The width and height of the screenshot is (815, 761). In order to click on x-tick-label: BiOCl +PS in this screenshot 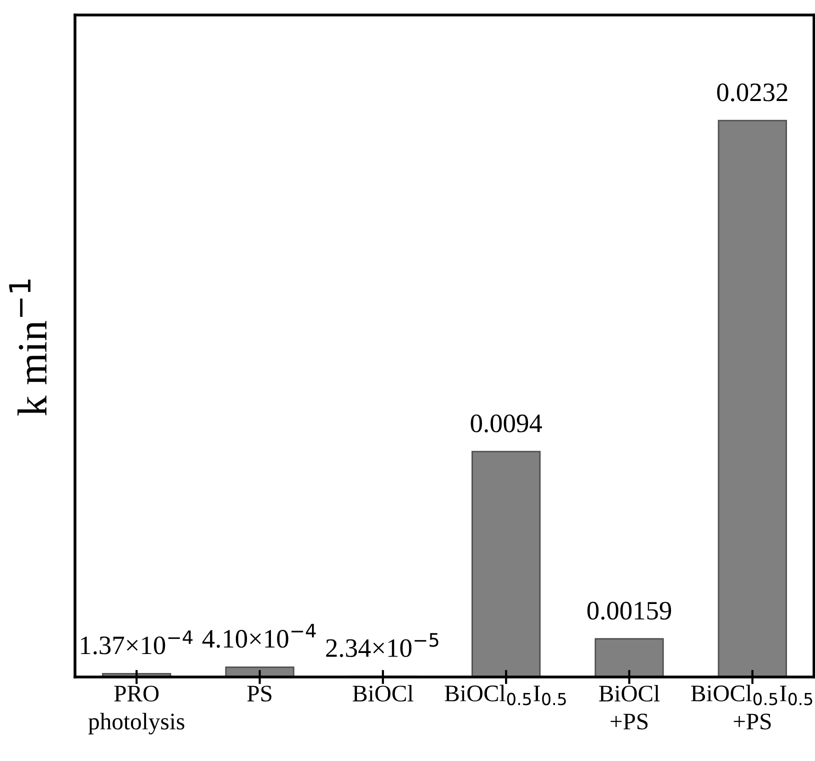, I will do `click(629, 707)`.